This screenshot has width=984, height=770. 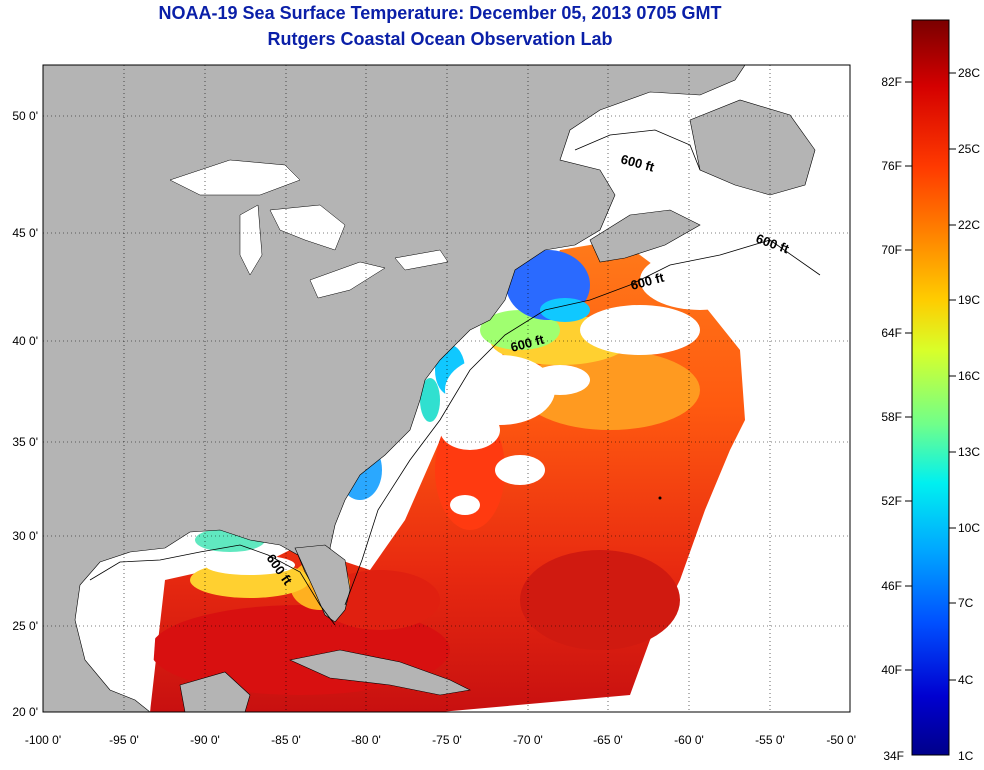 I want to click on lat-tick-label: 35 0', so click(x=25, y=442).